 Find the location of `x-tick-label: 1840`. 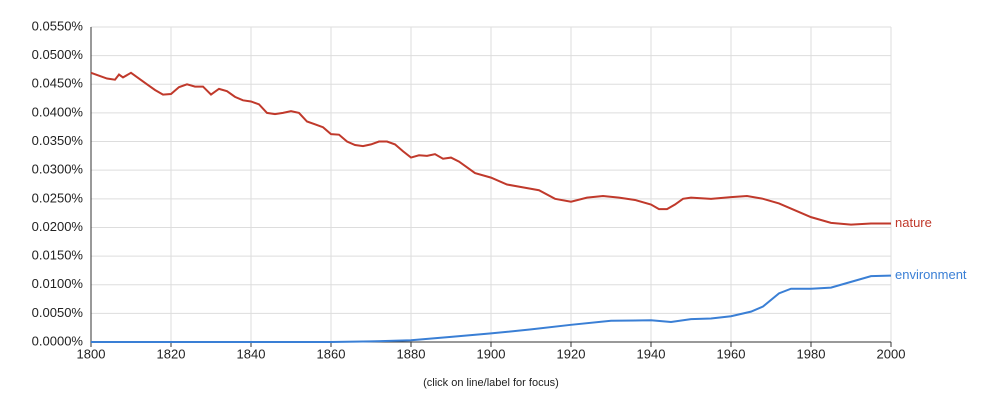

x-tick-label: 1840 is located at coordinates (251, 353).